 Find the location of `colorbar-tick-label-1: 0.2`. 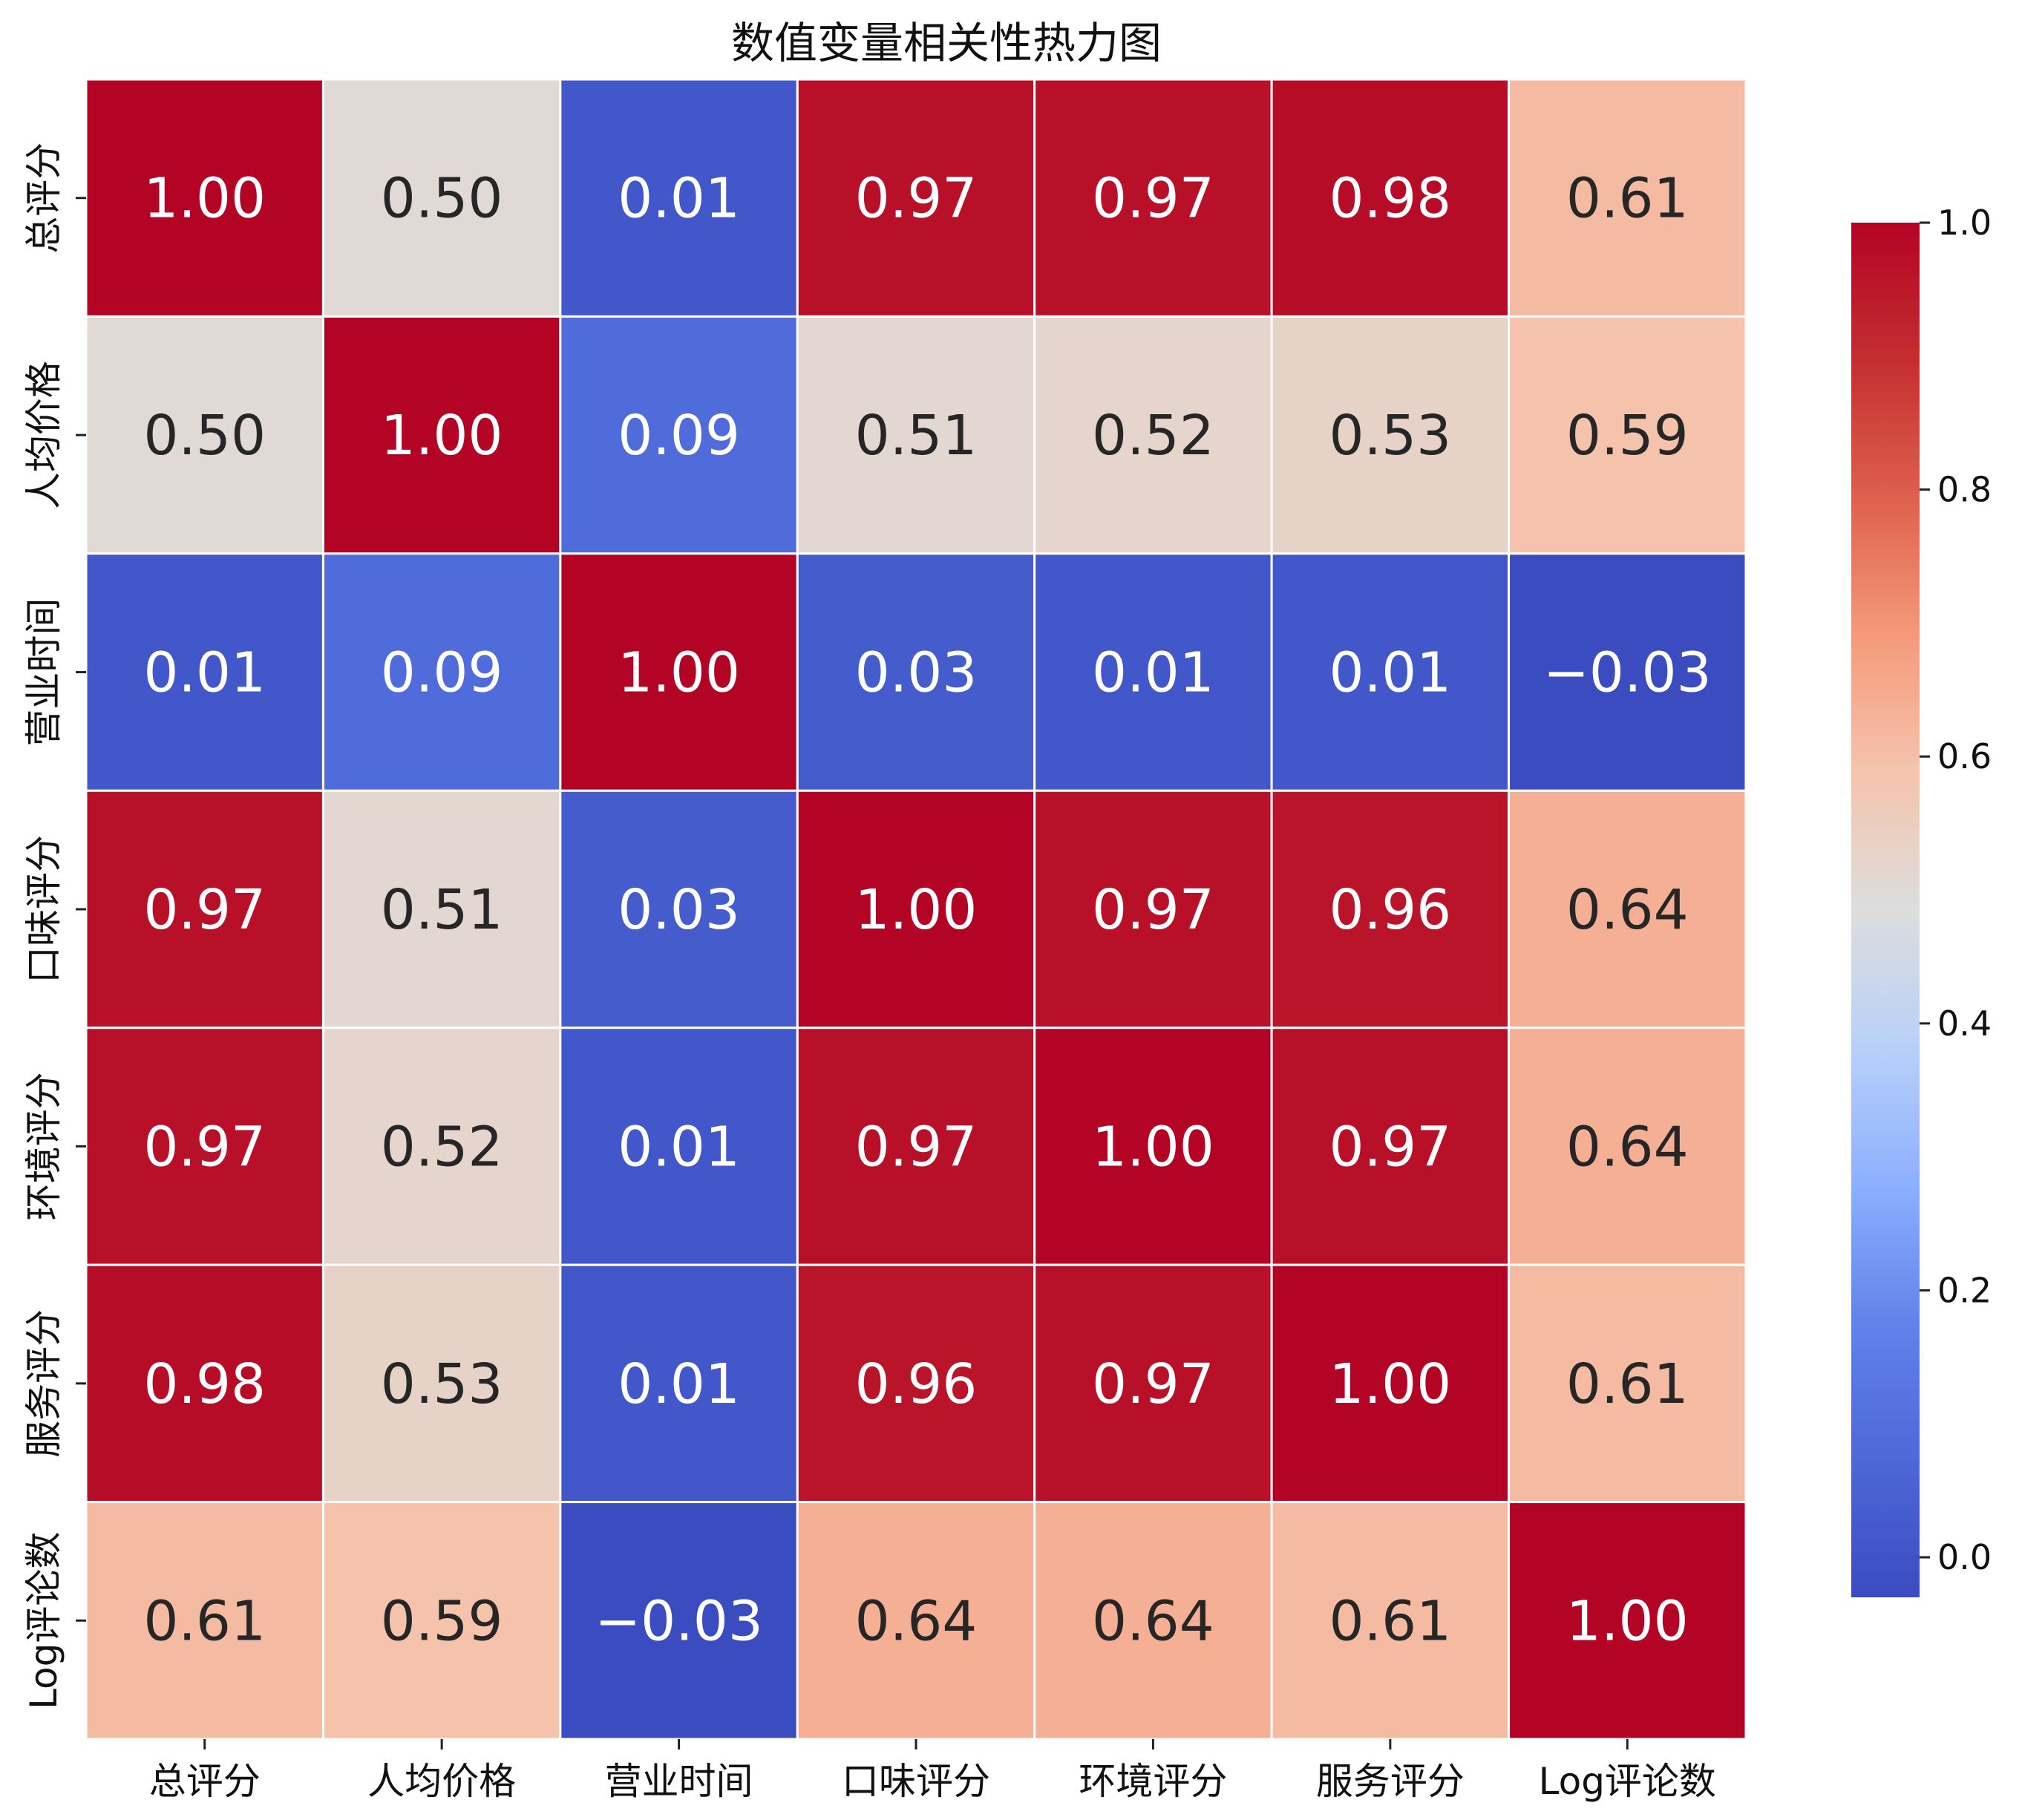

colorbar-tick-label-1: 0.2 is located at coordinates (1964, 1290).